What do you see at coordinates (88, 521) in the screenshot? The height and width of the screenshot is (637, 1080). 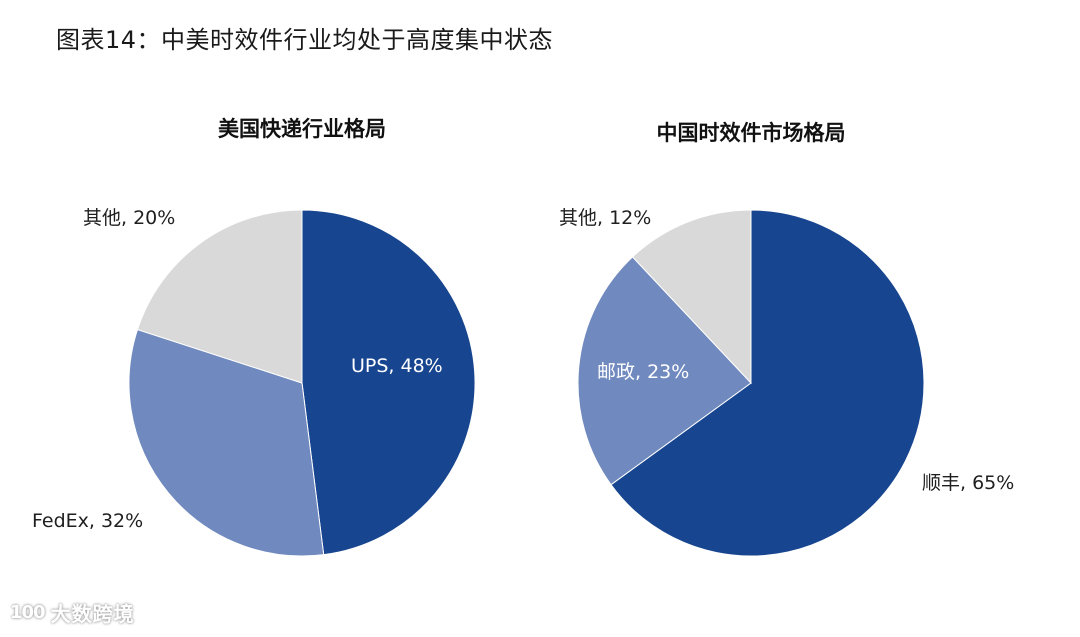 I see `data-label-fedex: FedEx, 32%` at bounding box center [88, 521].